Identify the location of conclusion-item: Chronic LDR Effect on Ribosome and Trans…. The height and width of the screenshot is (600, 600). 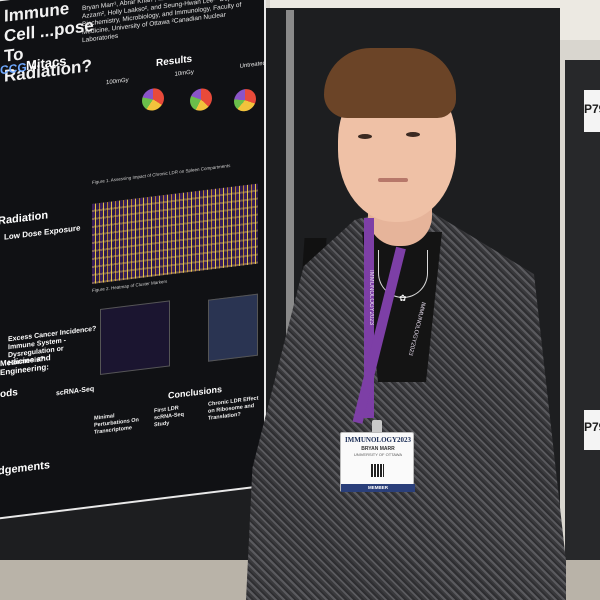
(233, 408).